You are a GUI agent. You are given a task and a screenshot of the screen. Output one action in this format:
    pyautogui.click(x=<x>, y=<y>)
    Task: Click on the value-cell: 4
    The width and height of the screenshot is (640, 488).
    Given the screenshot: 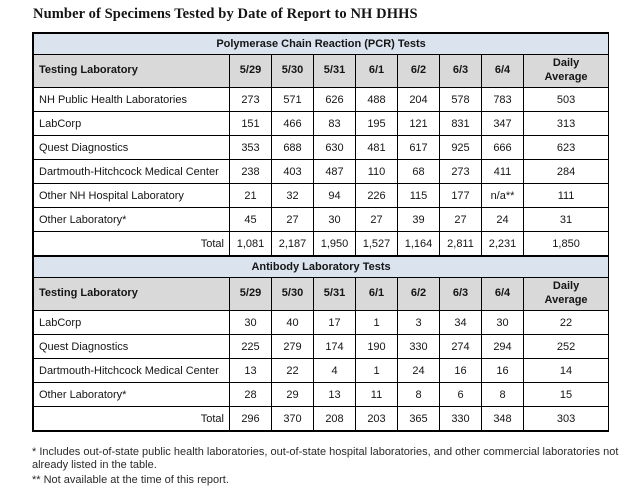 What is the action you would take?
    pyautogui.click(x=334, y=370)
    